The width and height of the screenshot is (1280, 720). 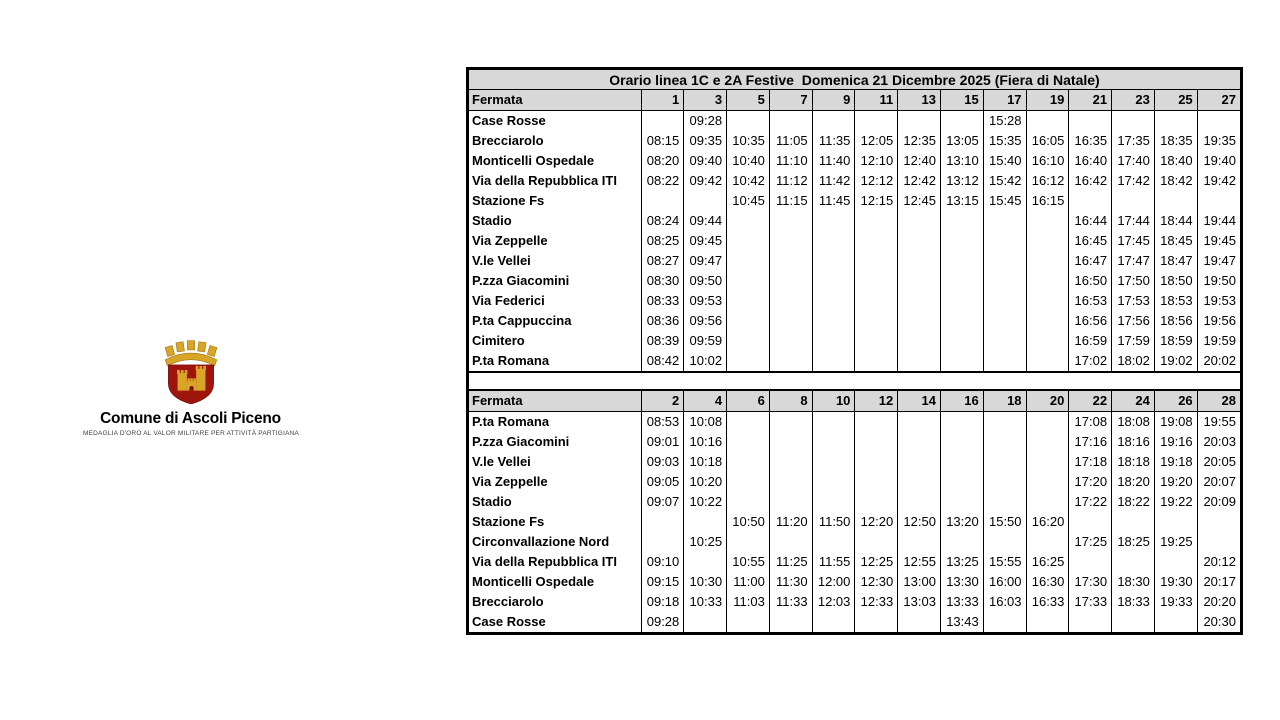 I want to click on stop-name-cell: Via della Repubblica ITI, so click(x=544, y=561).